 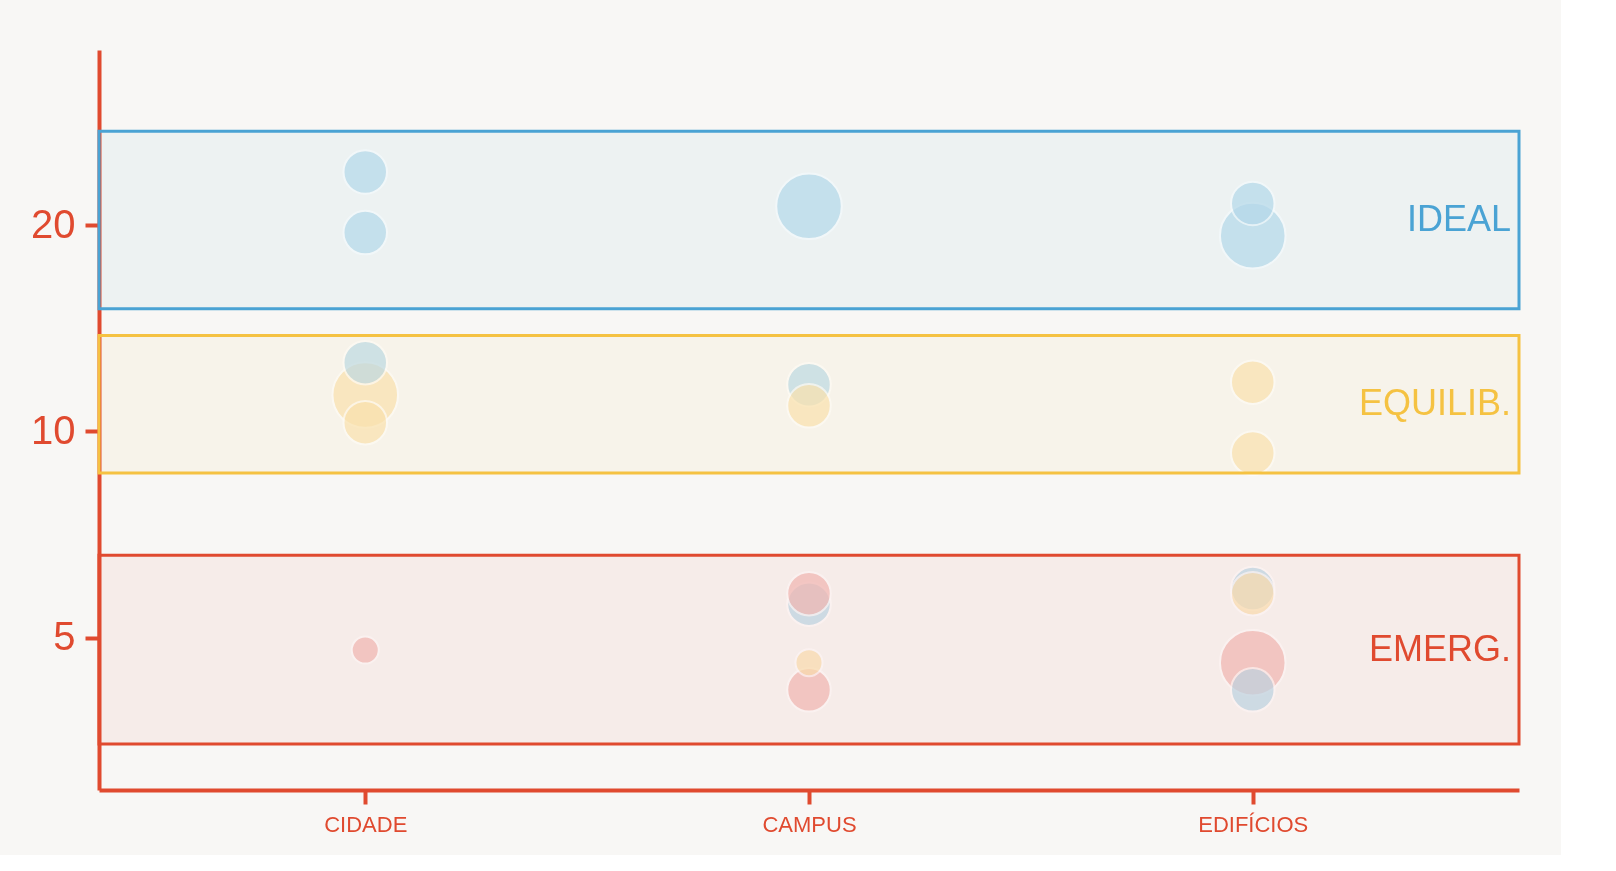 What do you see at coordinates (1439, 648) in the screenshot?
I see `band-label: EMERG.` at bounding box center [1439, 648].